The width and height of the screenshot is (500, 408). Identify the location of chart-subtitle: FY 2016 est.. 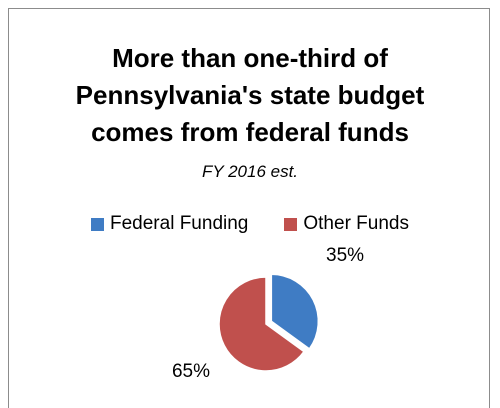
(250, 171).